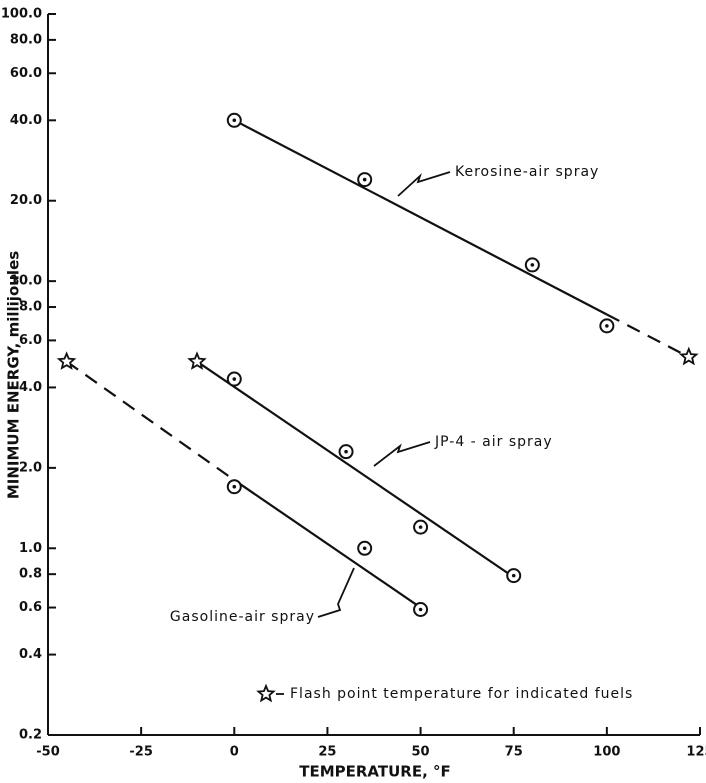 Image resolution: width=706 pixels, height=783 pixels. I want to click on y-tick-label: 100.0, so click(21, 14).